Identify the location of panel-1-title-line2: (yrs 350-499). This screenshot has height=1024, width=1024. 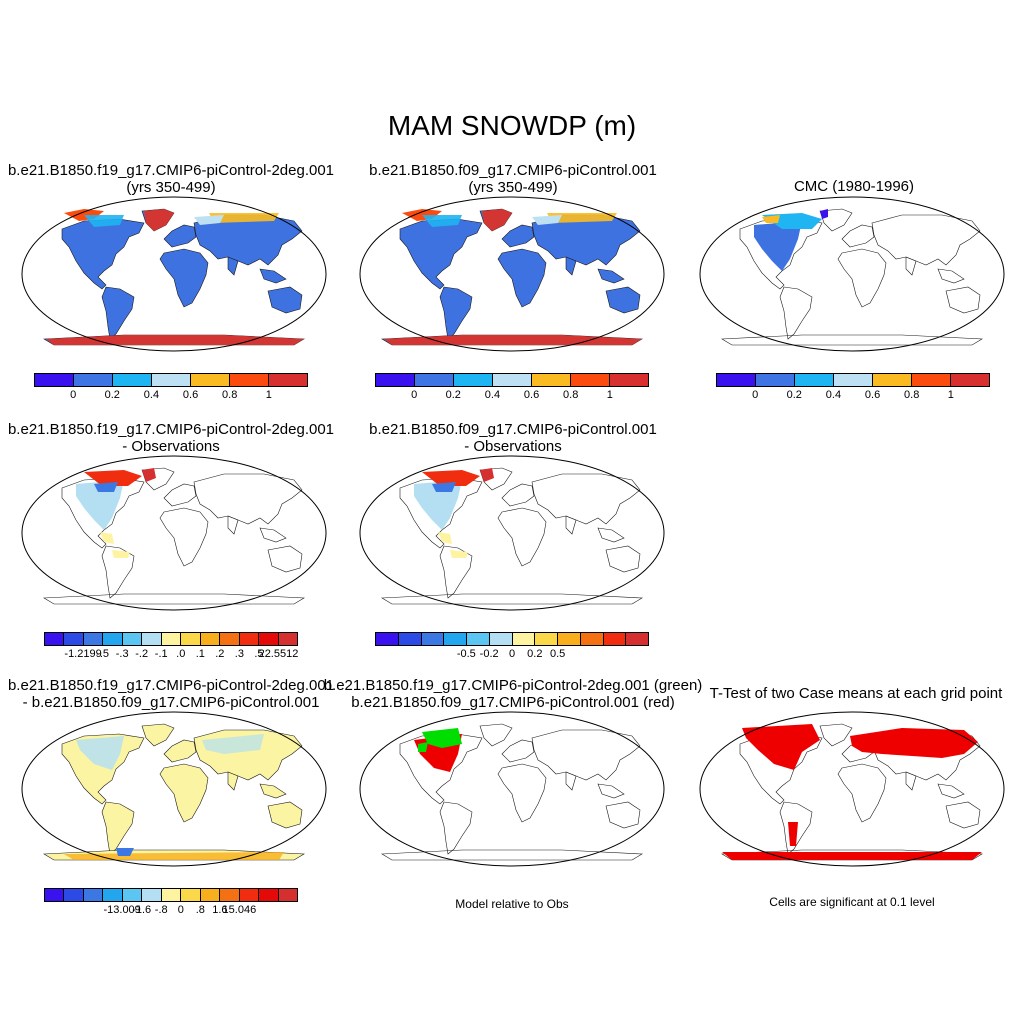
(171, 187).